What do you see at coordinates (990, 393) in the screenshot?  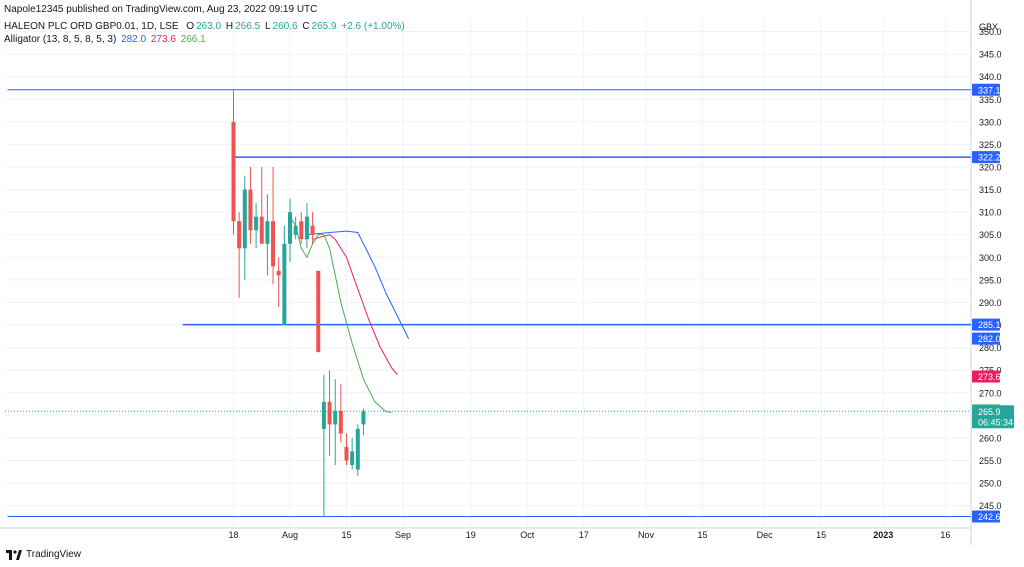 I see `y-tick-label: 270.0` at bounding box center [990, 393].